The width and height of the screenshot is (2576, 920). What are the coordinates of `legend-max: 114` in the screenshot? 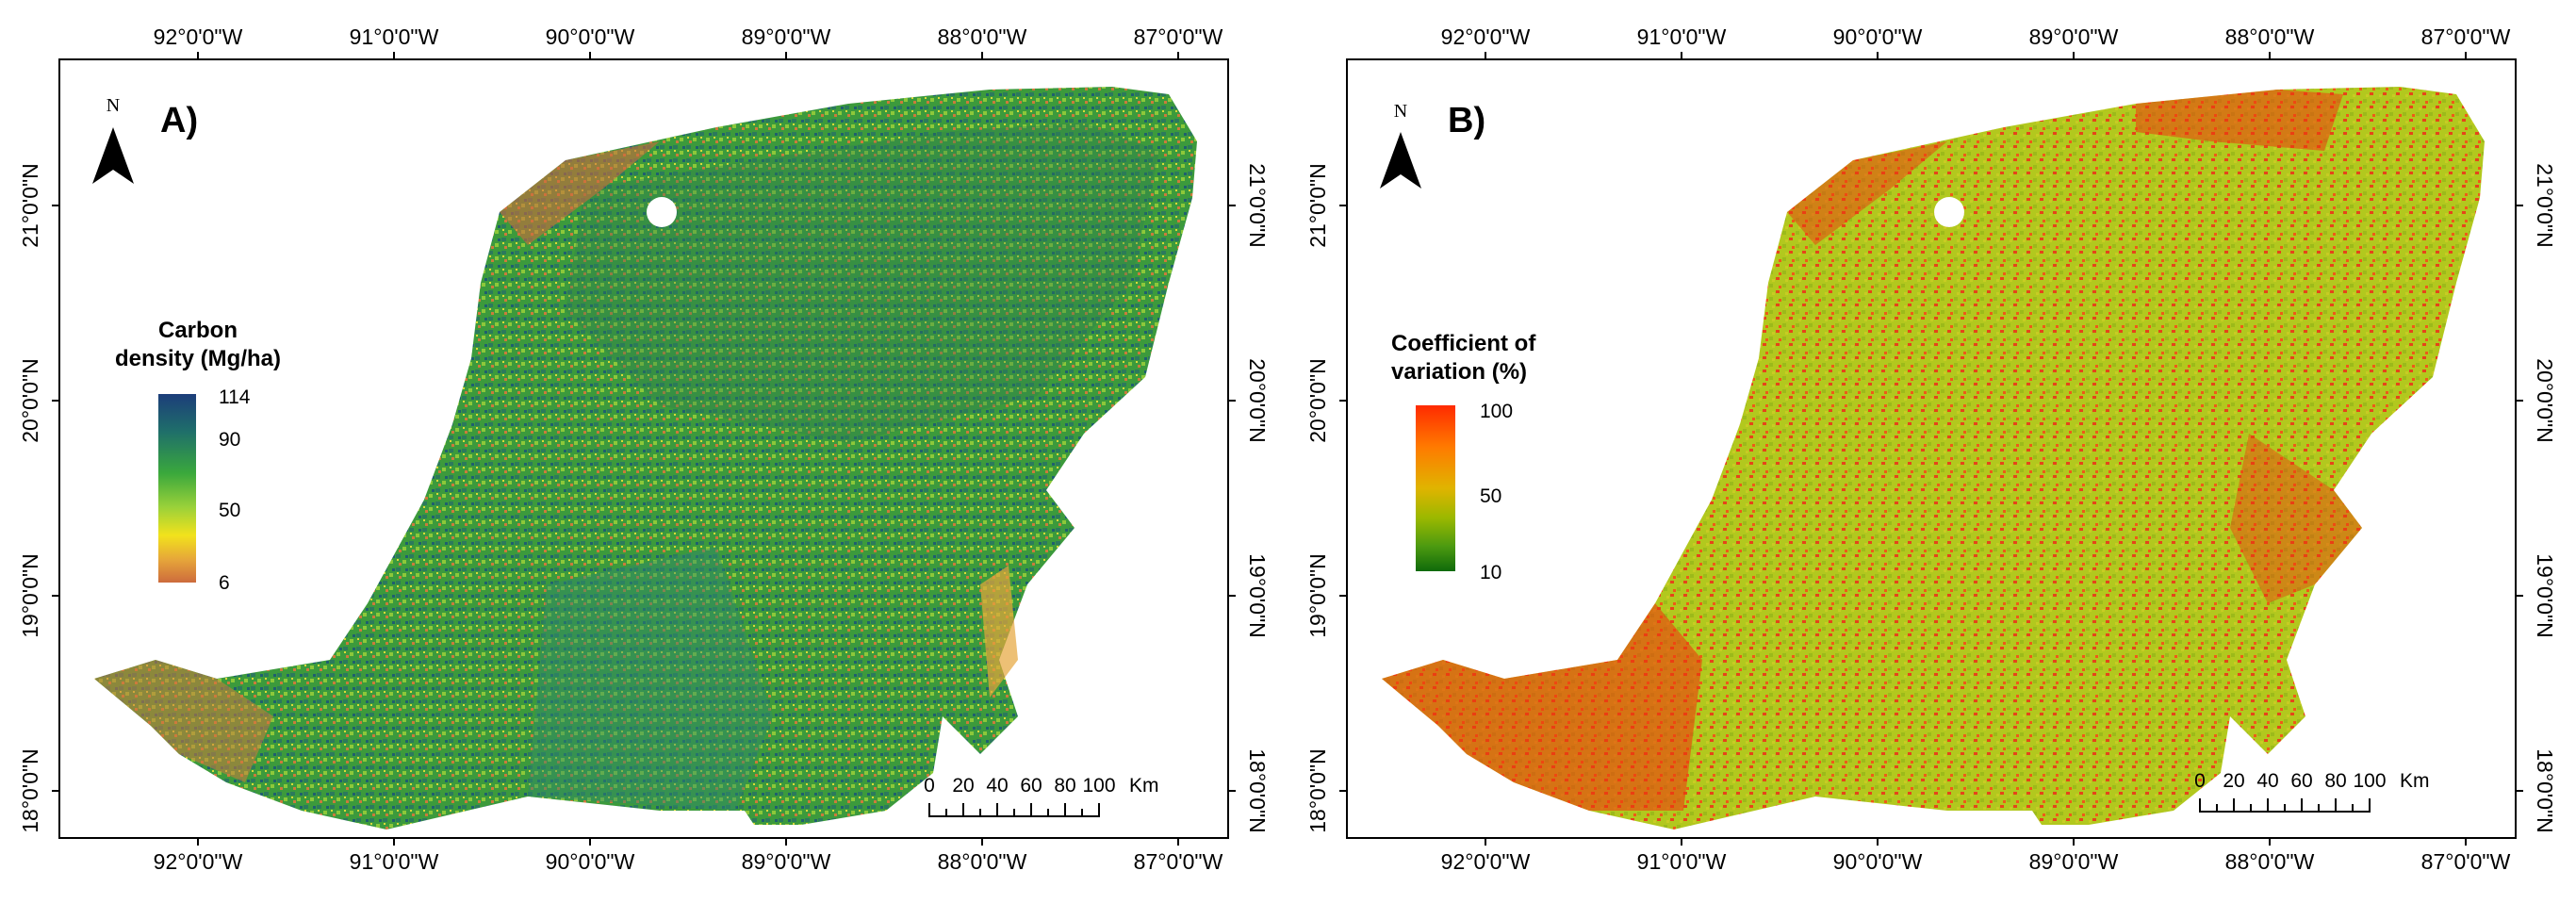 It's located at (235, 397).